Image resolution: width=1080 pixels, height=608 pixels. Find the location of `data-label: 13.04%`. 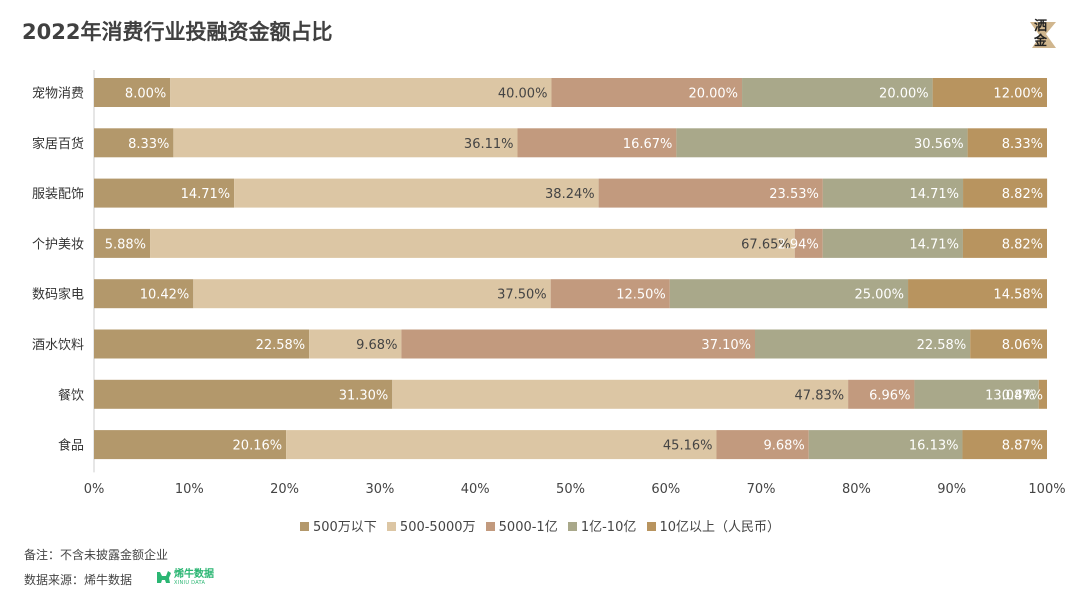

data-label: 13.04% is located at coordinates (1010, 395).